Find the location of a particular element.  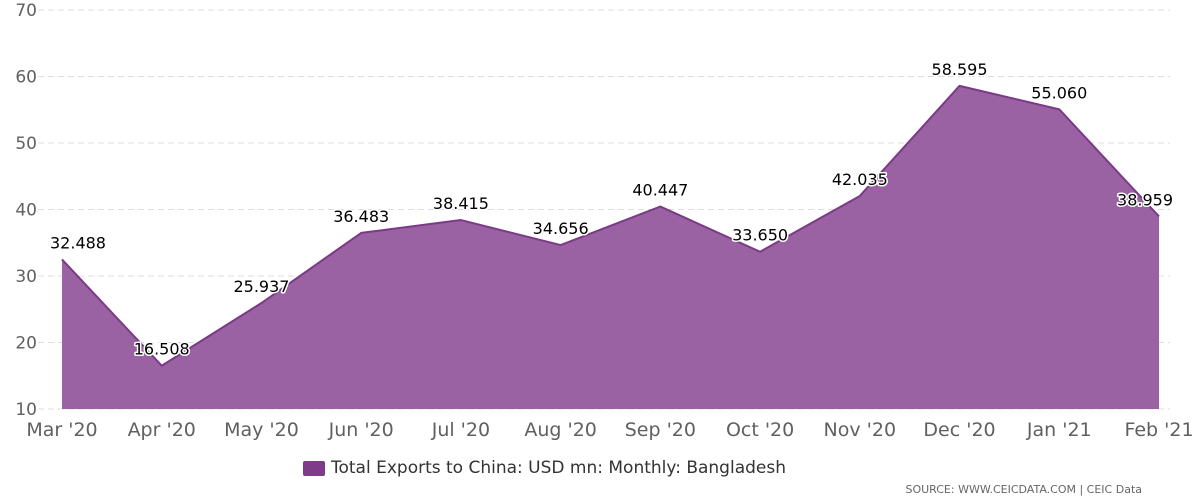

x-tick-label: Feb '21 is located at coordinates (1158, 430).